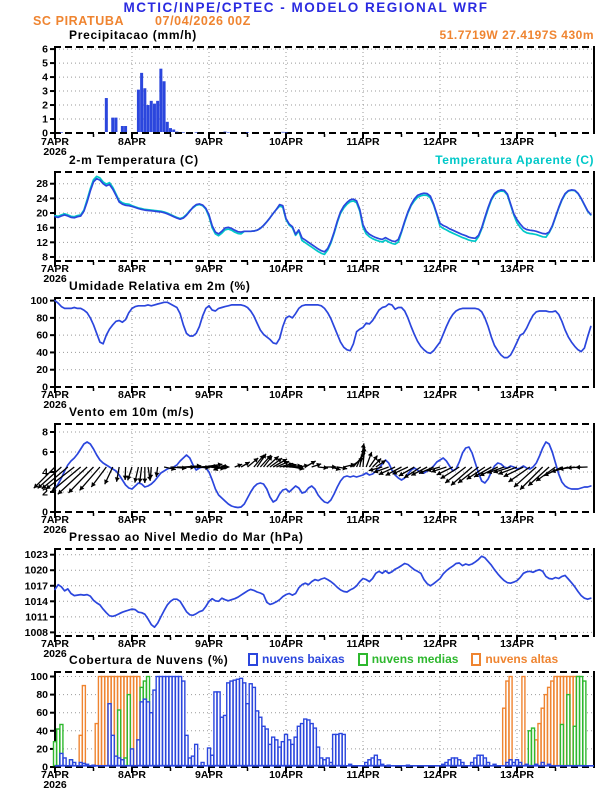 This screenshot has width=612, height=792. What do you see at coordinates (55, 269) in the screenshot?
I see `x-tick-label: 7APR` at bounding box center [55, 269].